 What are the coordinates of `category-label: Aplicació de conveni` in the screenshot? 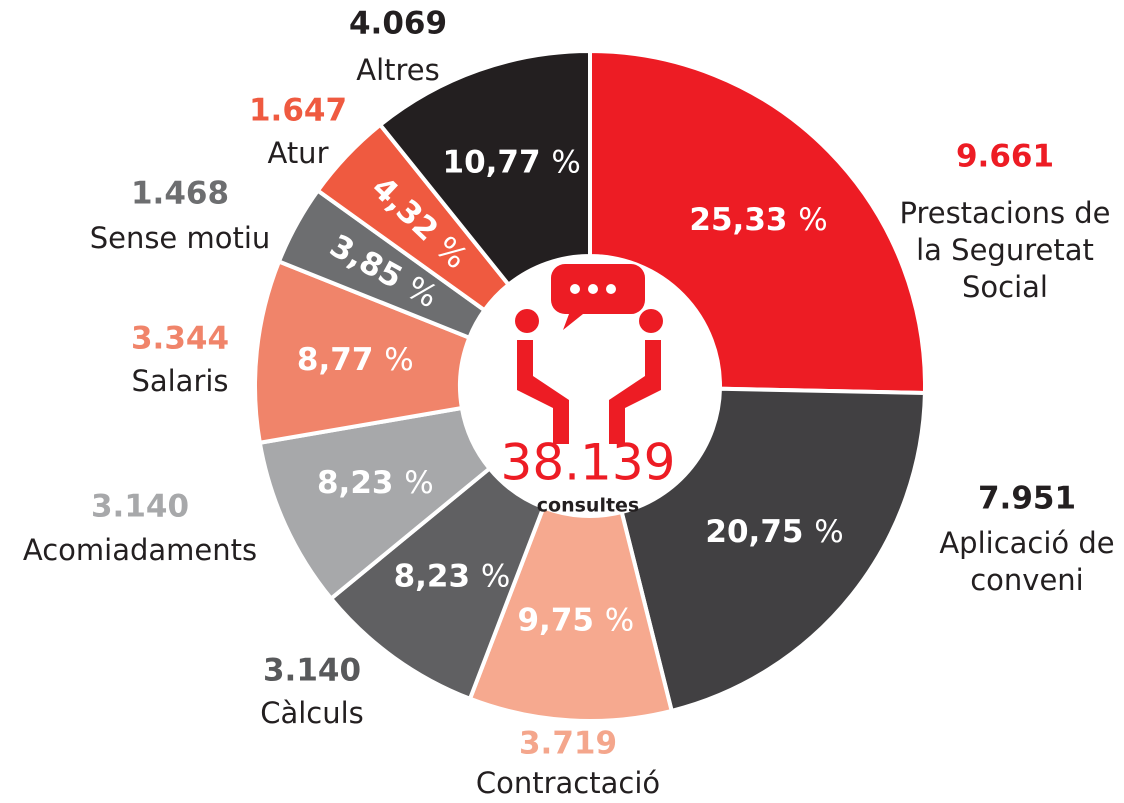 It's located at (1026, 561).